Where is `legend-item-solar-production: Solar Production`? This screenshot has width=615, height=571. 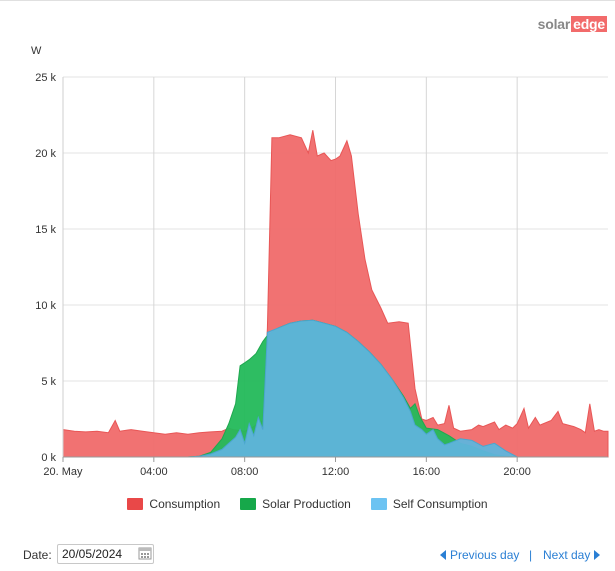
legend-item-solar-production: Solar Production is located at coordinates (295, 504).